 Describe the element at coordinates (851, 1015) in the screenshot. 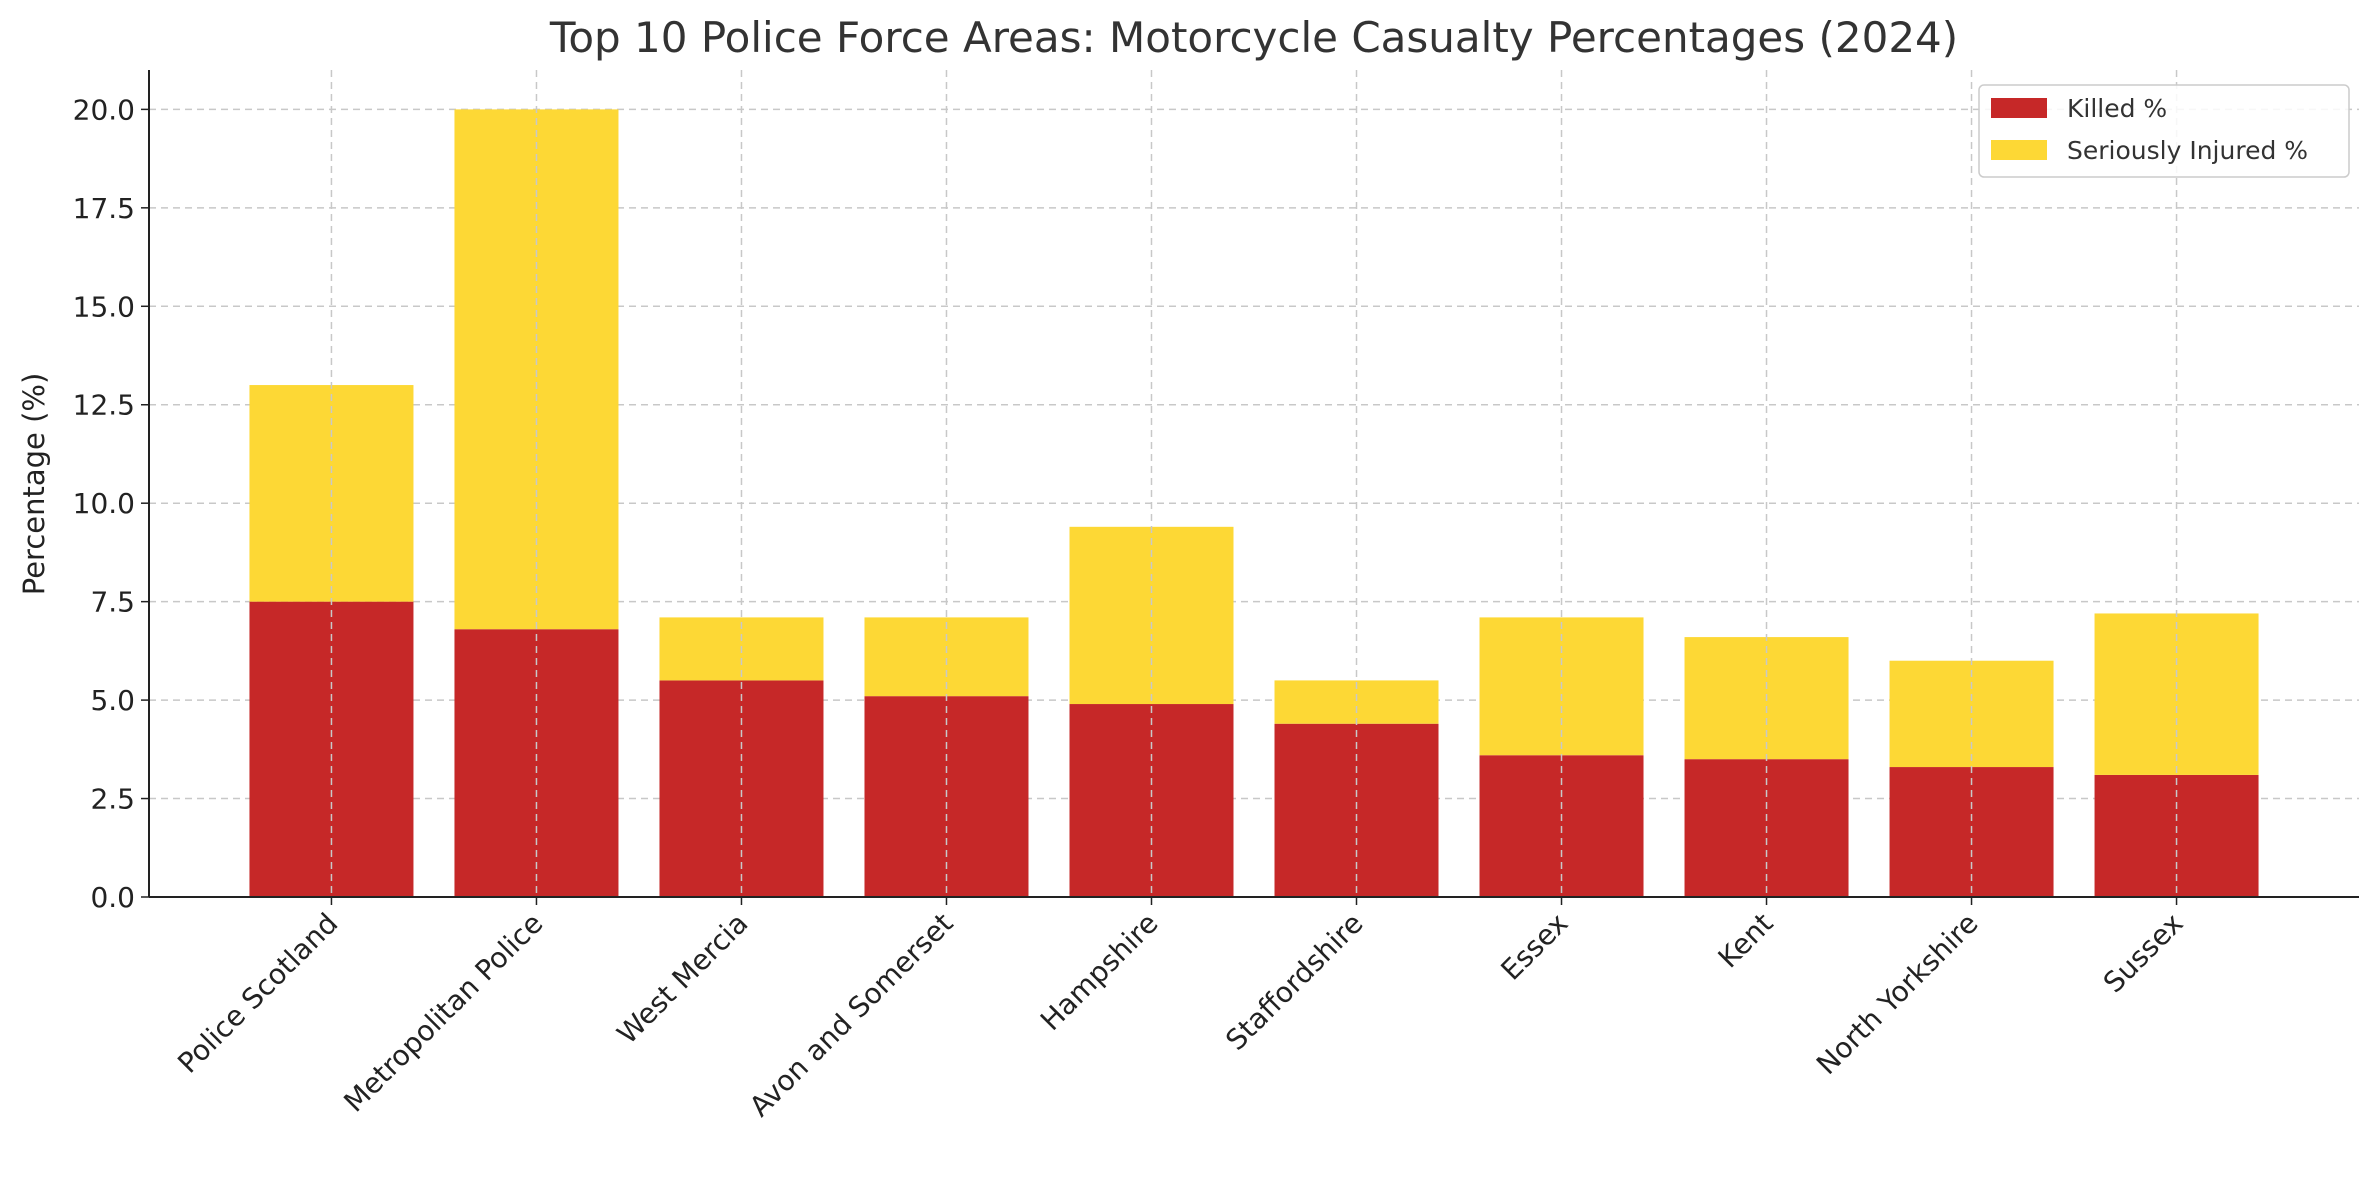

I see `x-tick-label: Avon and Somerset` at that location.